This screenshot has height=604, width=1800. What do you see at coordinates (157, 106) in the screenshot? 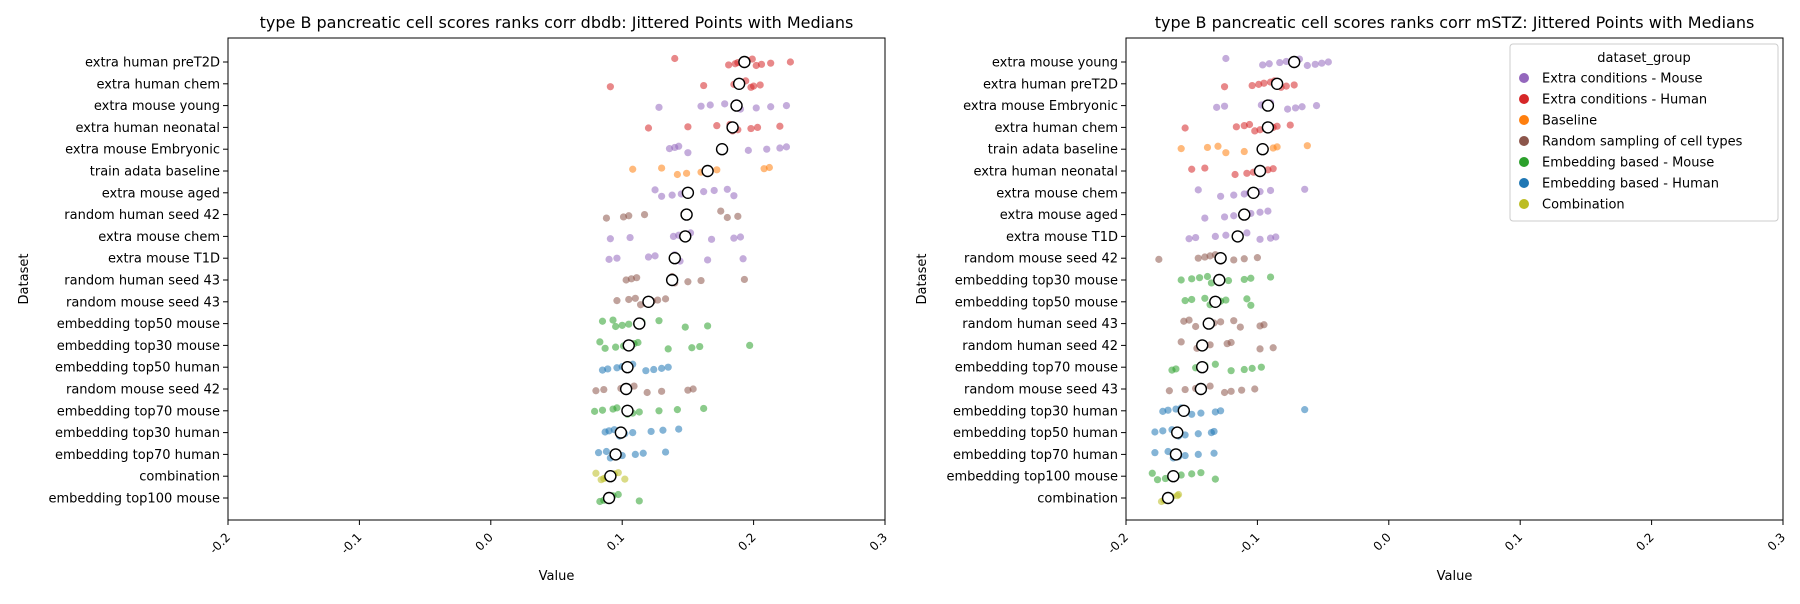
I see `y-tick-label: extra mouse young` at bounding box center [157, 106].